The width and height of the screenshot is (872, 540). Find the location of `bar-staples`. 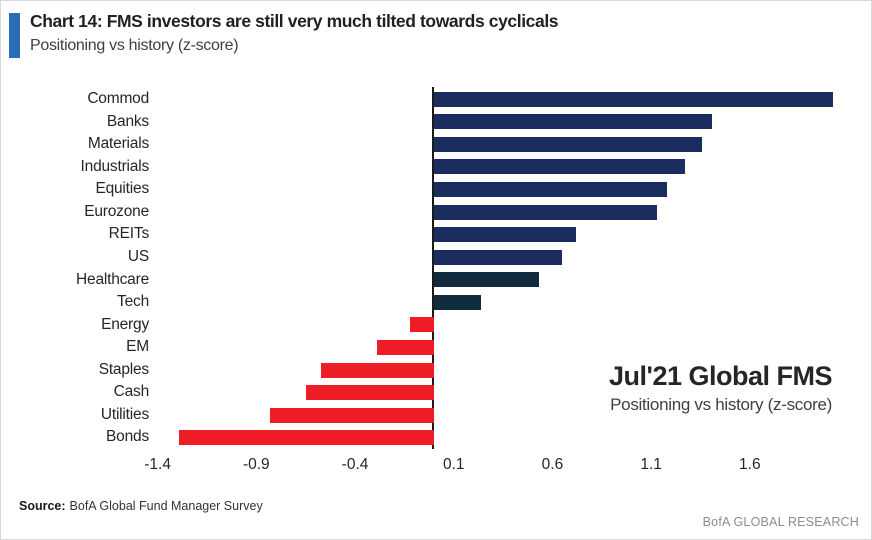

bar-staples is located at coordinates (377, 370).